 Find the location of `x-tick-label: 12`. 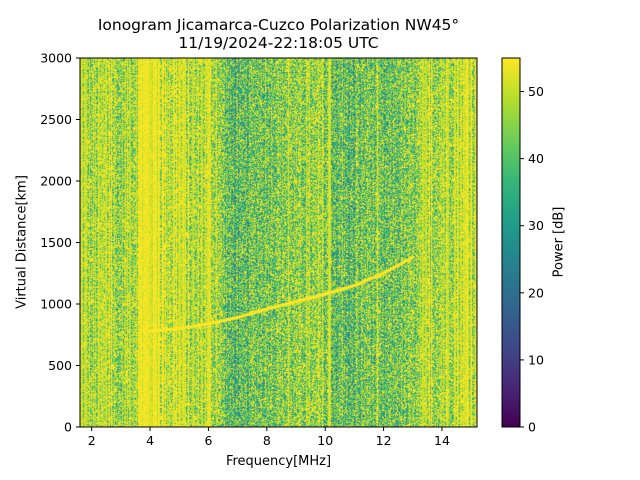

x-tick-label: 12 is located at coordinates (384, 440).